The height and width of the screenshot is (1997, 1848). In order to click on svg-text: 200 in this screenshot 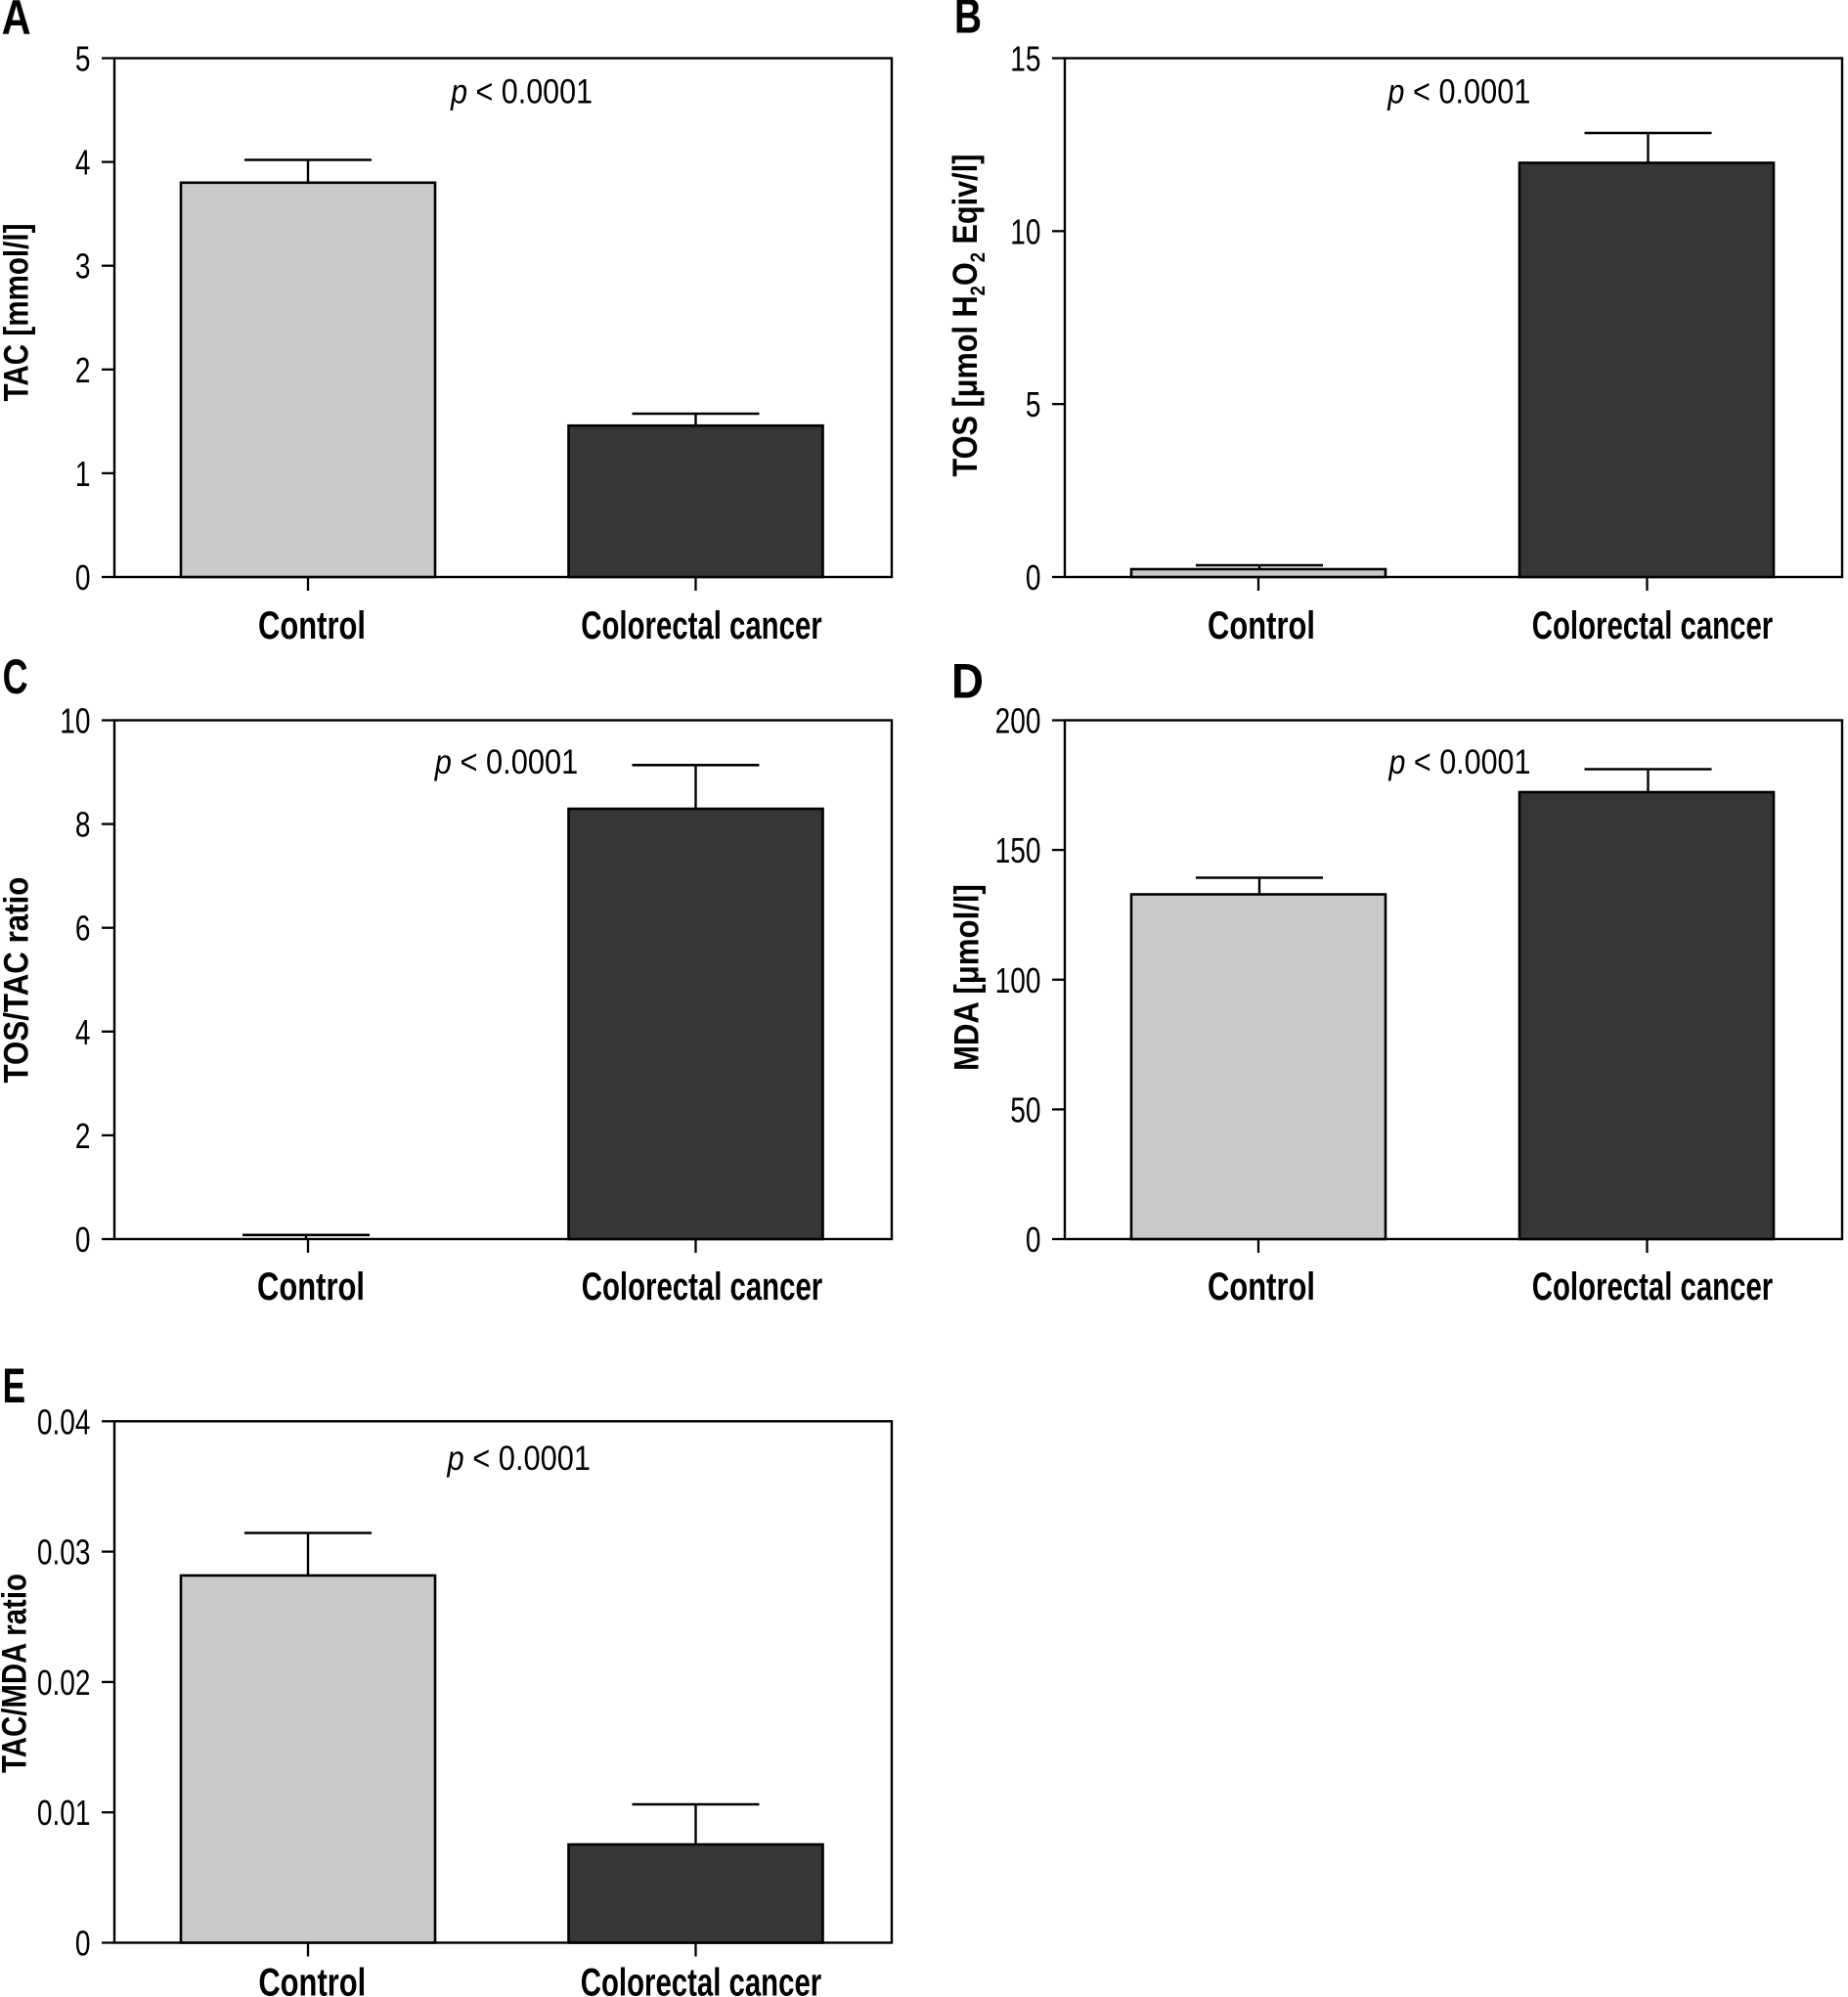, I will do `click(1018, 720)`.